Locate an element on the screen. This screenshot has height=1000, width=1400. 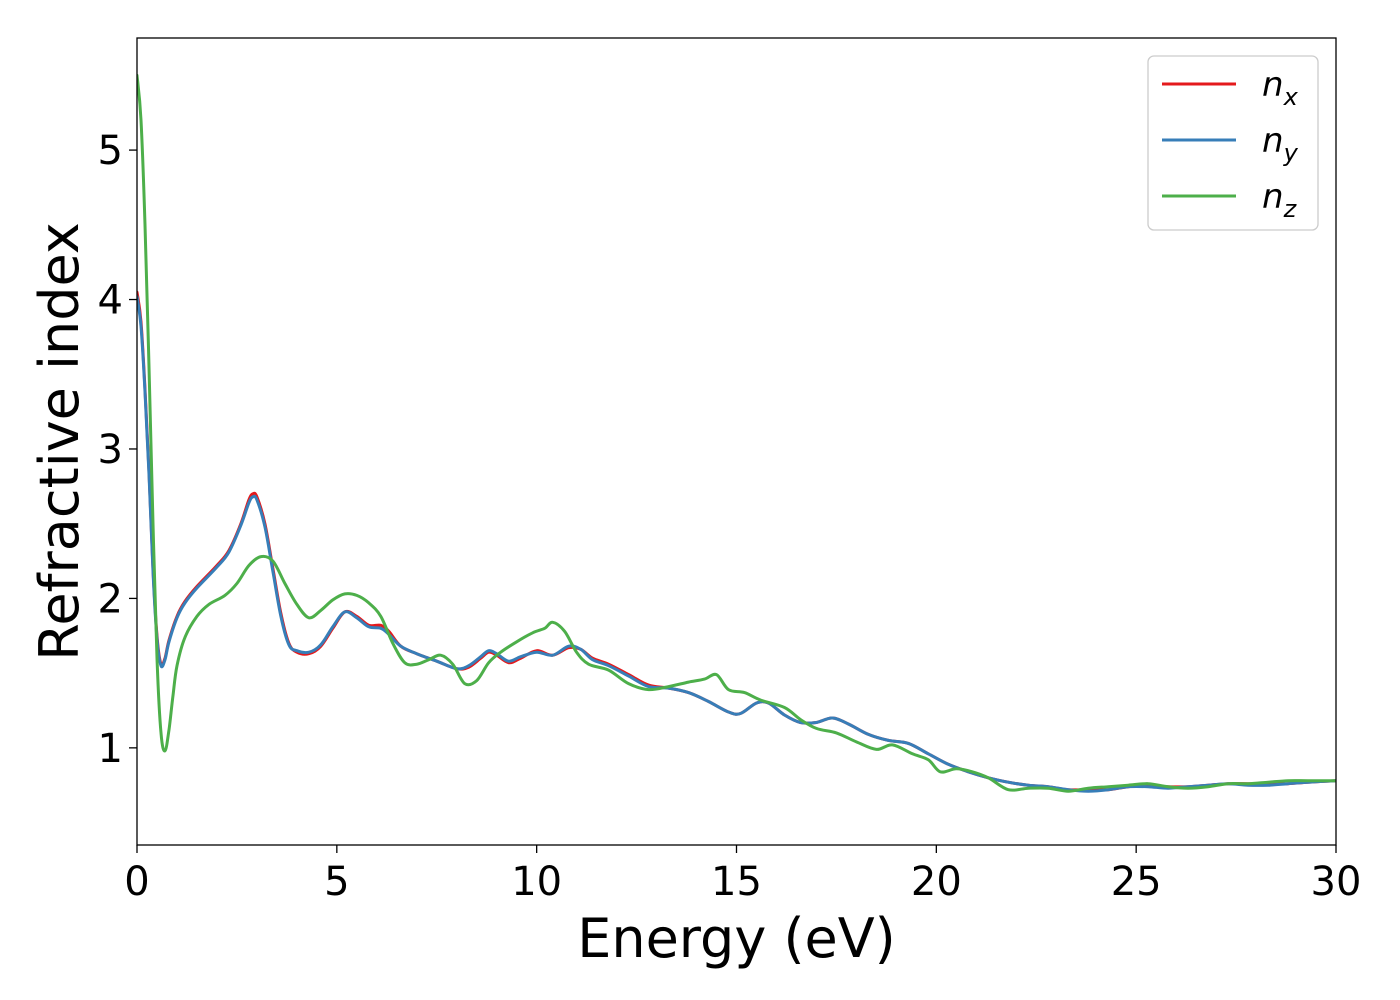
y-axis-label: Refractive index is located at coordinates (59, 441).